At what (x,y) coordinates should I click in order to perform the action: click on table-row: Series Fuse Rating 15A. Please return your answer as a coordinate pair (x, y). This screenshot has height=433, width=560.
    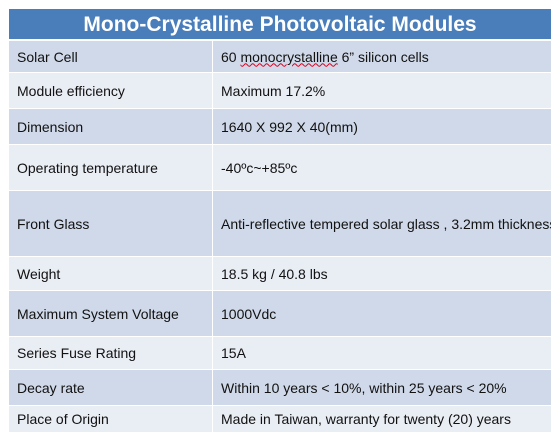
    Looking at the image, I should click on (280, 353).